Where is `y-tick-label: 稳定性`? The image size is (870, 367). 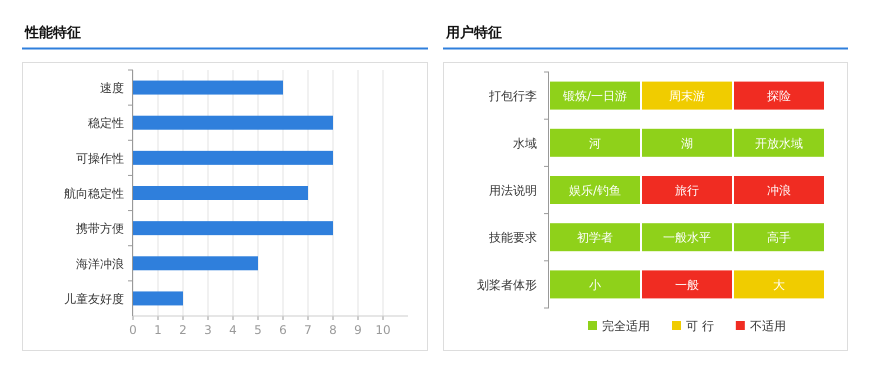
y-tick-label: 稳定性 is located at coordinates (106, 123).